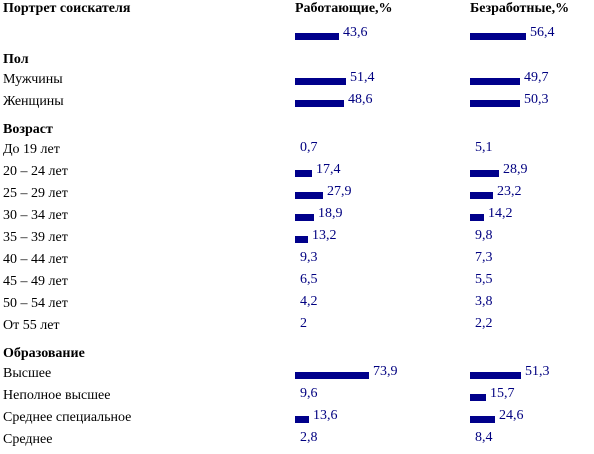 The image size is (594, 454). What do you see at coordinates (536, 77) in the screenshot?
I see `value-label-unemployed: 49,7` at bounding box center [536, 77].